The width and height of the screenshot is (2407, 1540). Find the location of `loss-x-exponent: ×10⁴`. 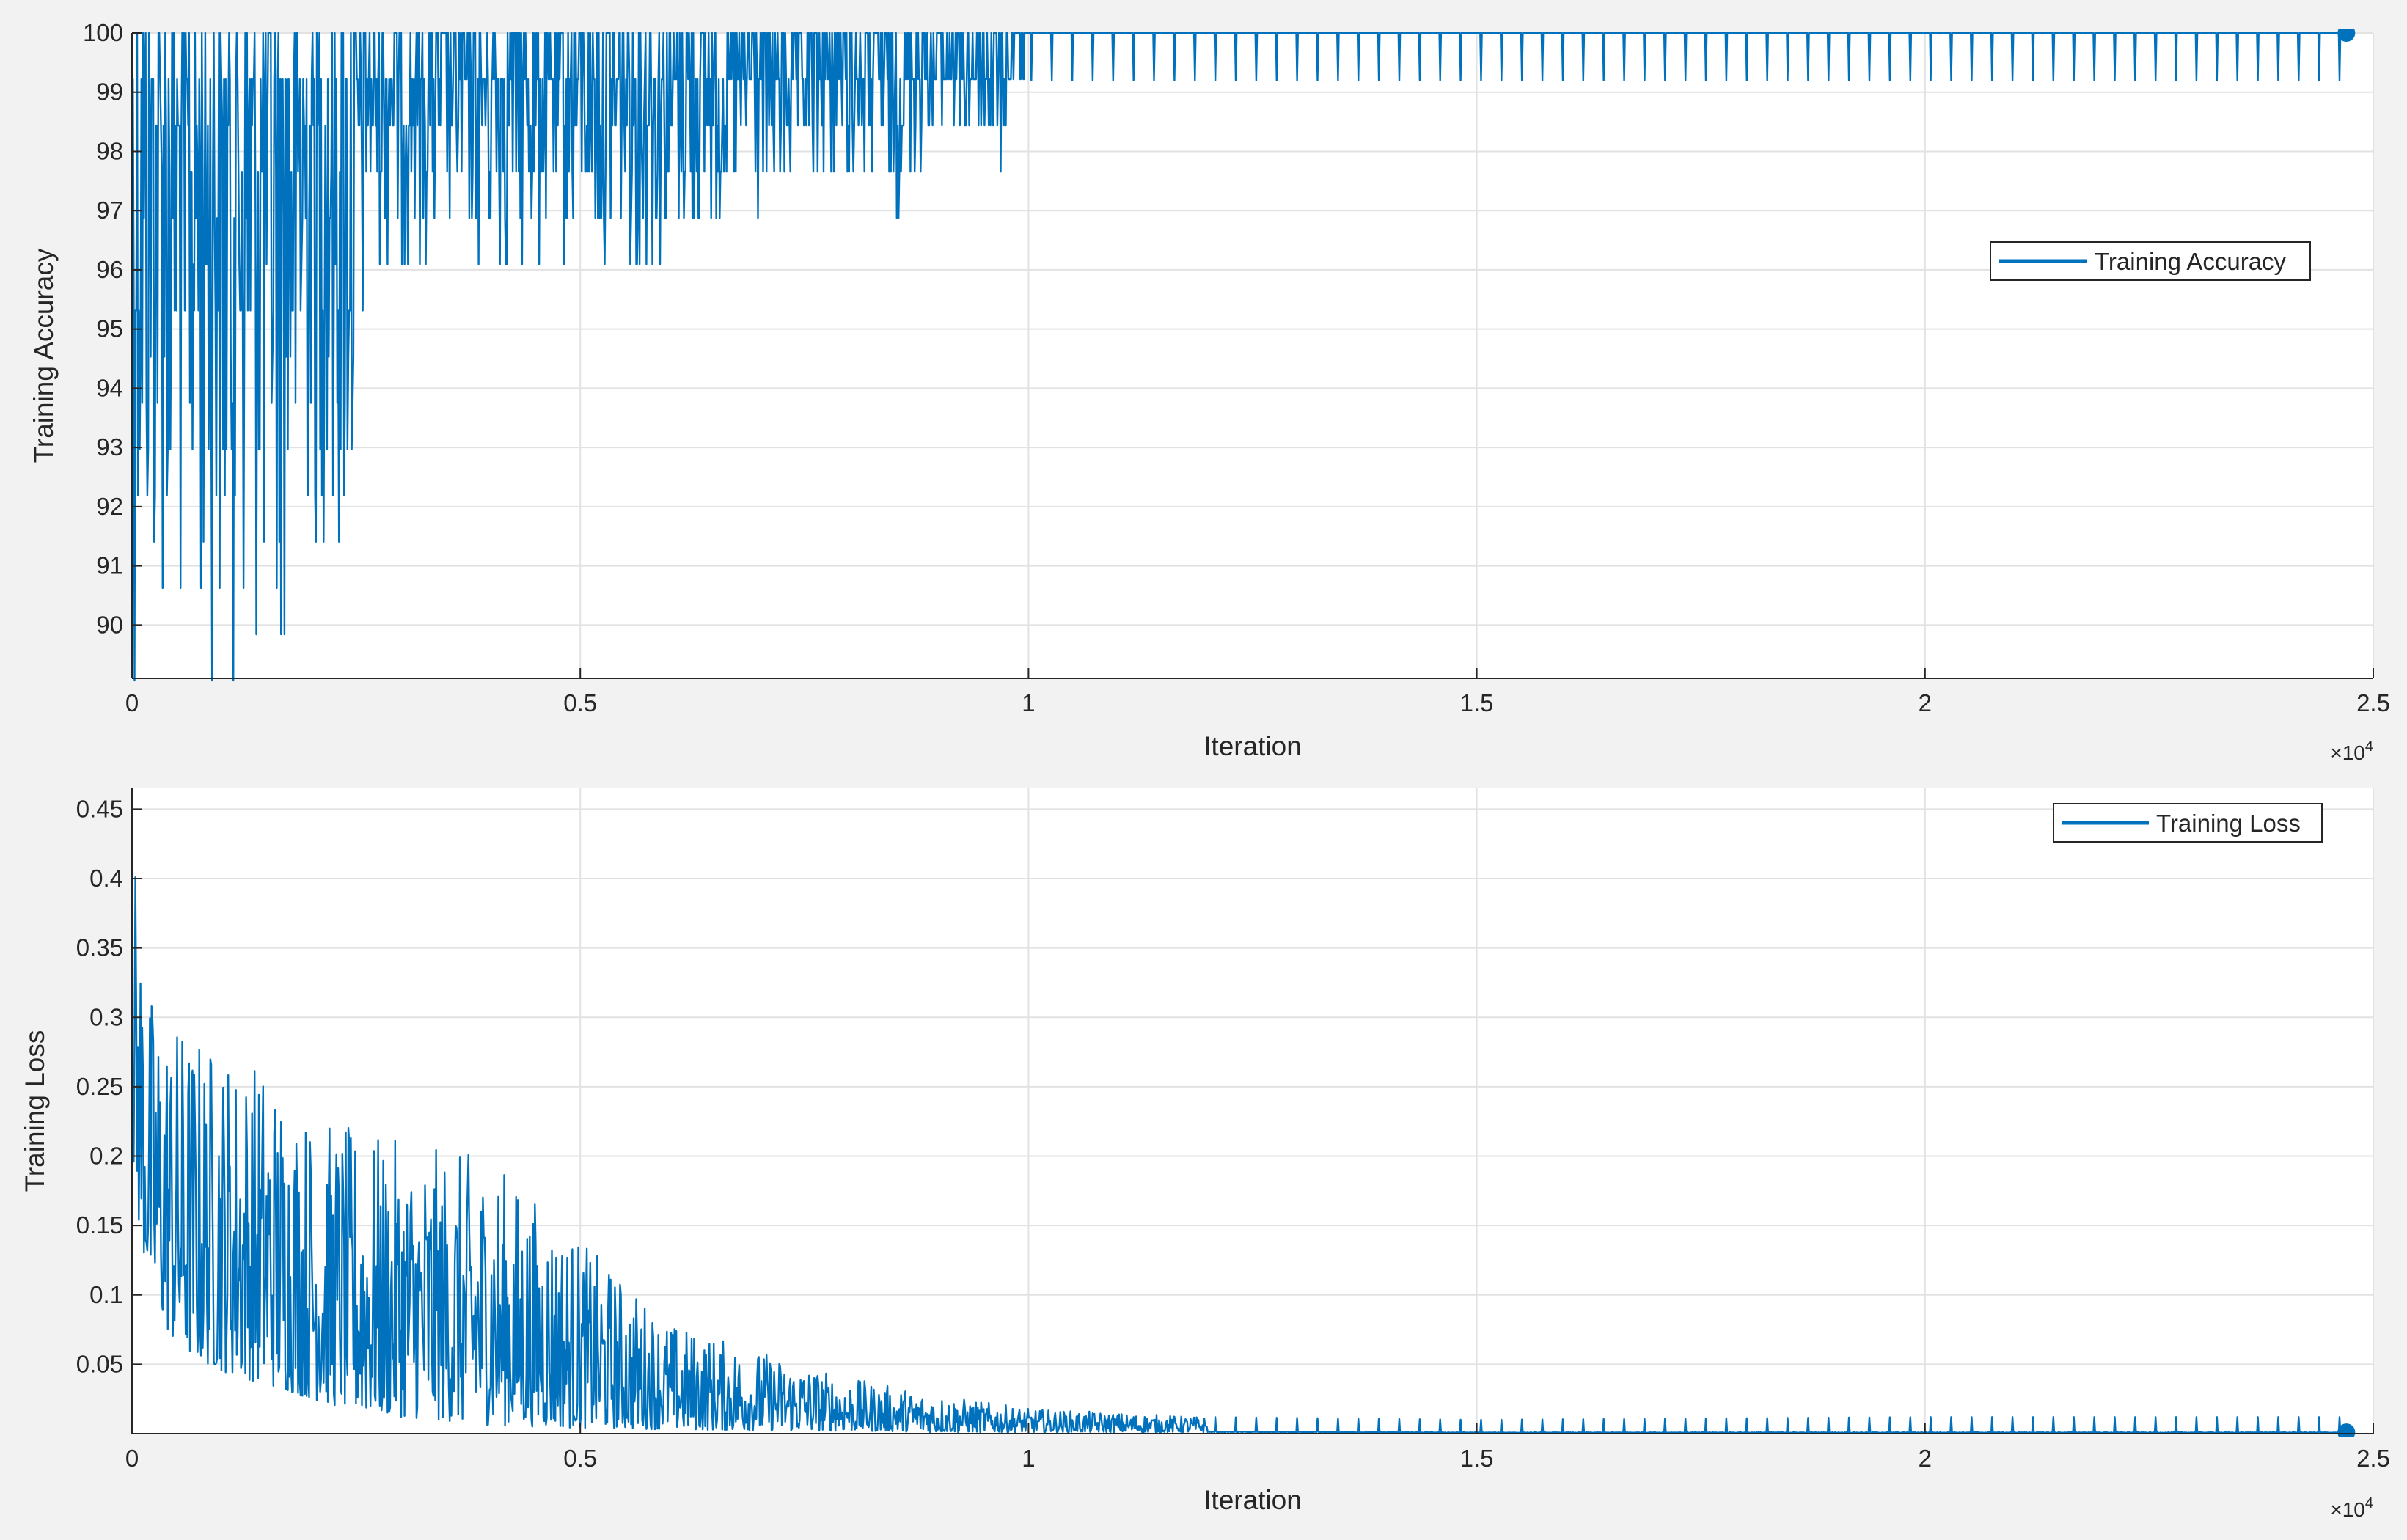

loss-x-exponent: ×10⁴ is located at coordinates (2351, 1508).